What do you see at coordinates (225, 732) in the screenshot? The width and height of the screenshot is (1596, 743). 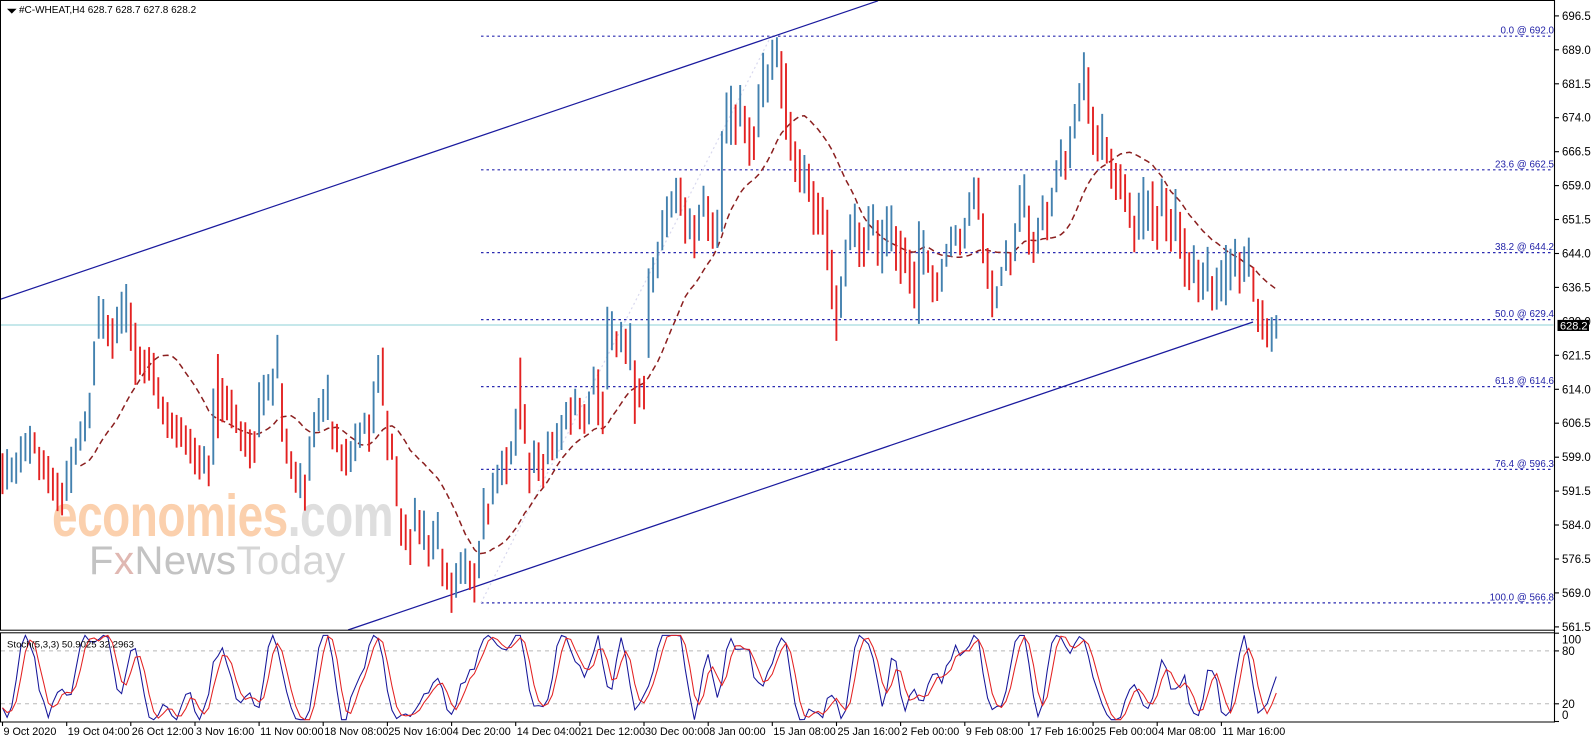 I see `svg-text: 3 Nov 16:00` at bounding box center [225, 732].